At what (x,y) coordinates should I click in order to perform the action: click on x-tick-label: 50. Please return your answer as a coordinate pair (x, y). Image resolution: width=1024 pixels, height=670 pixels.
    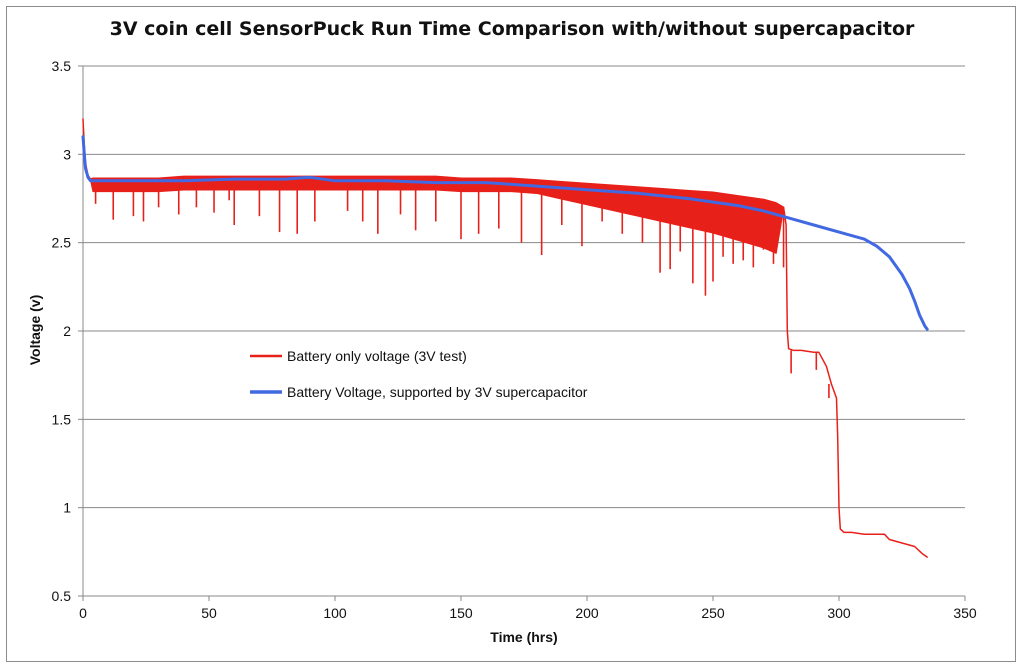
    Looking at the image, I should click on (209, 613).